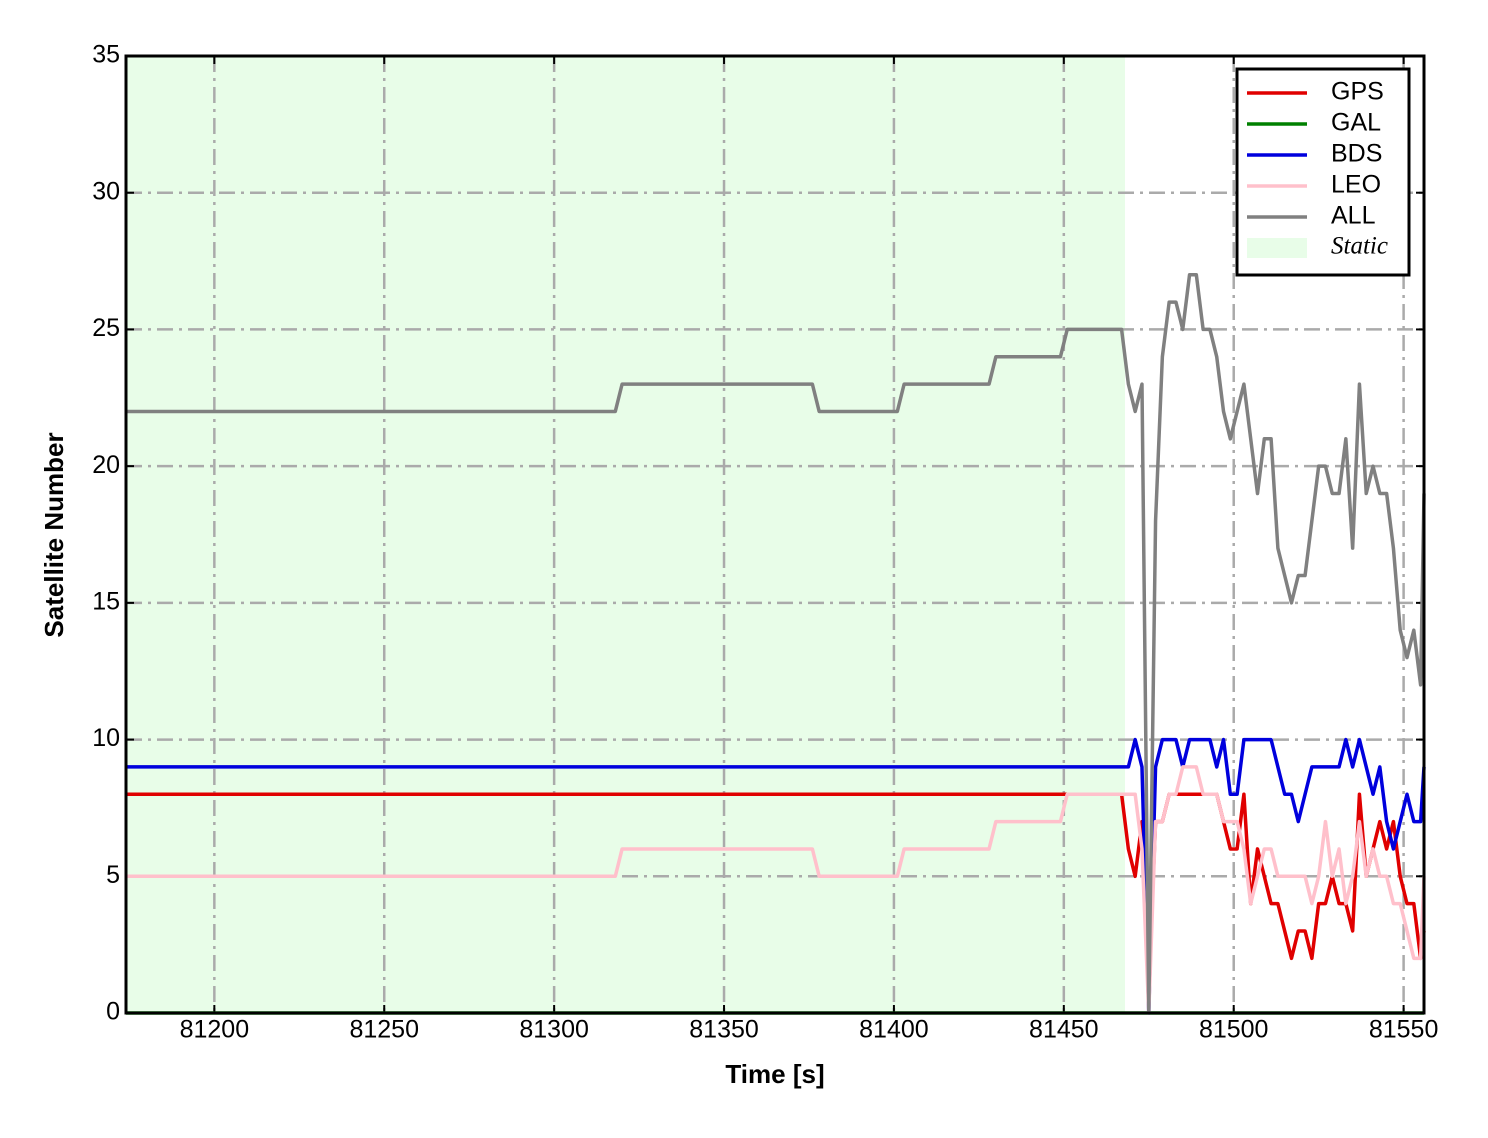 The image size is (1488, 1138). I want to click on y-tick-label: 35, so click(106, 55).